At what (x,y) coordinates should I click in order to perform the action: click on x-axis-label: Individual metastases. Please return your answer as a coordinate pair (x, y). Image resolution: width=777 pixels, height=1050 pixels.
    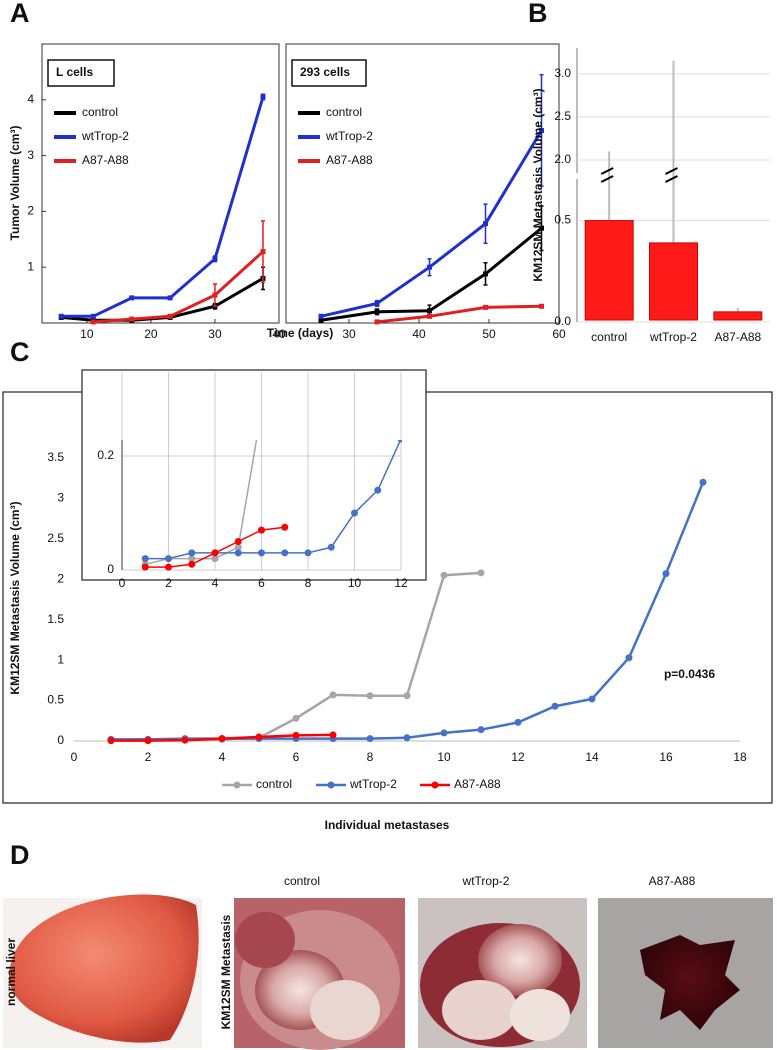
    Looking at the image, I should click on (387, 825).